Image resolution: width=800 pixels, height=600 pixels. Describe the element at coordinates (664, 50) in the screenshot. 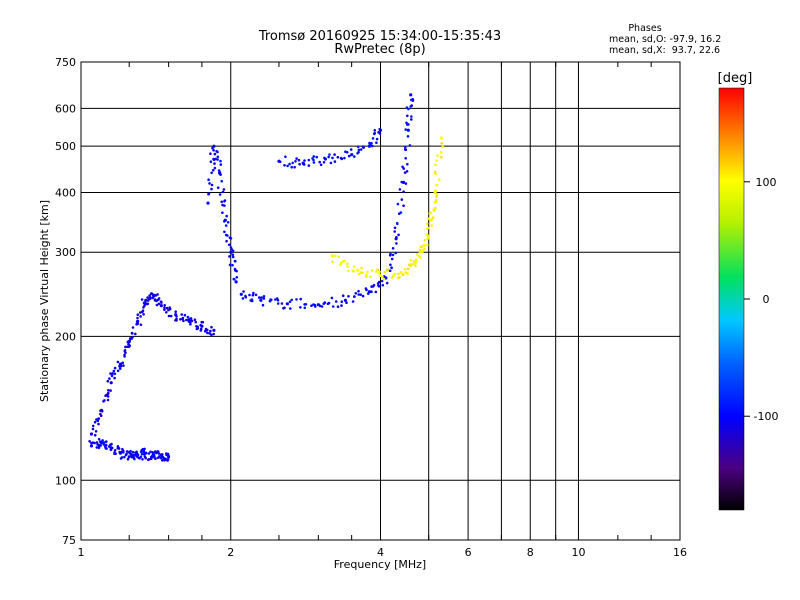

I see `phase-info-x: mean, sd,X: 93.7, 22.6` at that location.